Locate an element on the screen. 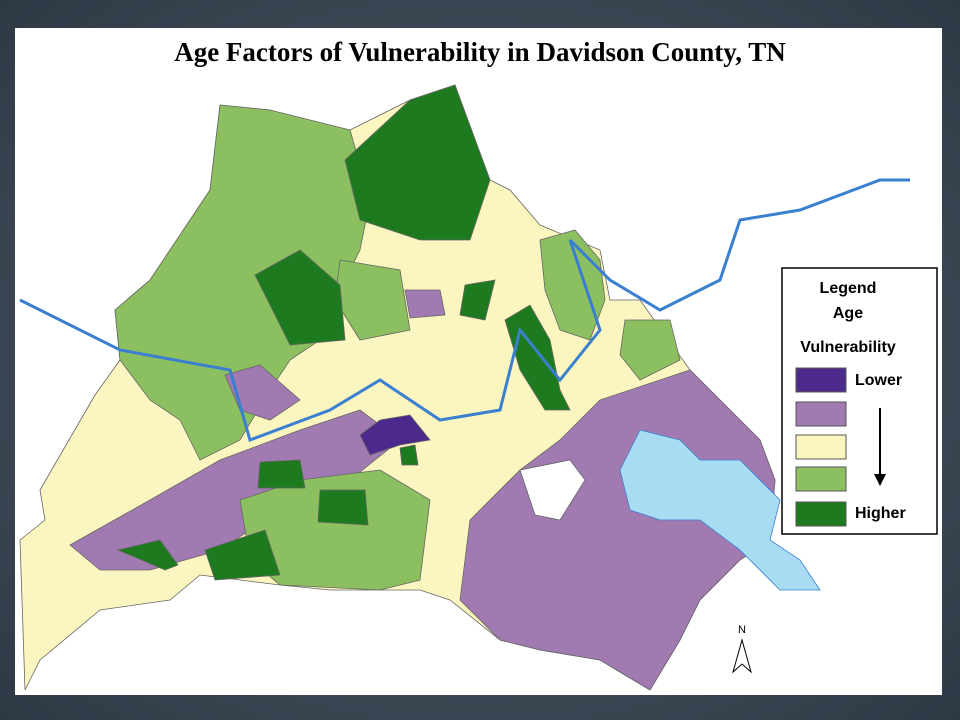 Image resolution: width=960 pixels, height=720 pixels. north-symbol is located at coordinates (742, 656).